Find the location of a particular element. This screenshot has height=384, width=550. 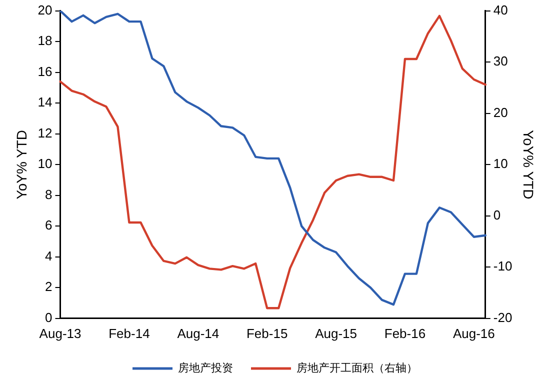

y-tick-label: 20 is located at coordinates (45, 10).